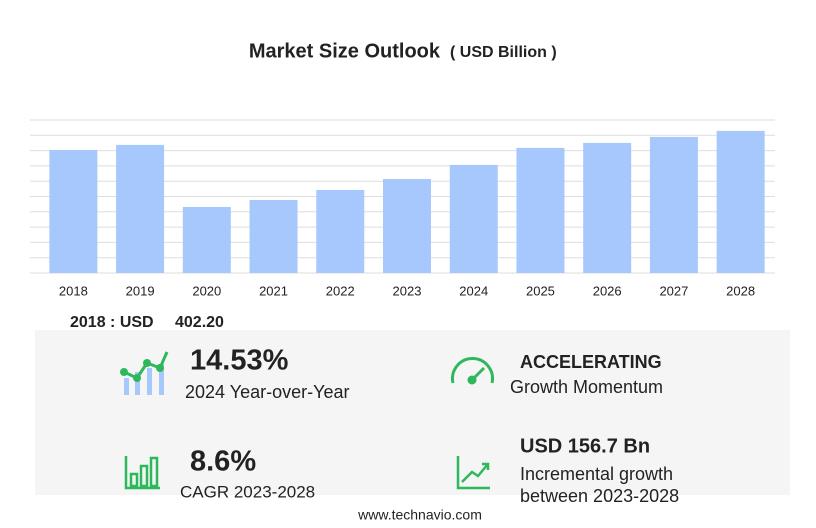  What do you see at coordinates (586, 387) in the screenshot?
I see `stat-label: Growth Momentum` at bounding box center [586, 387].